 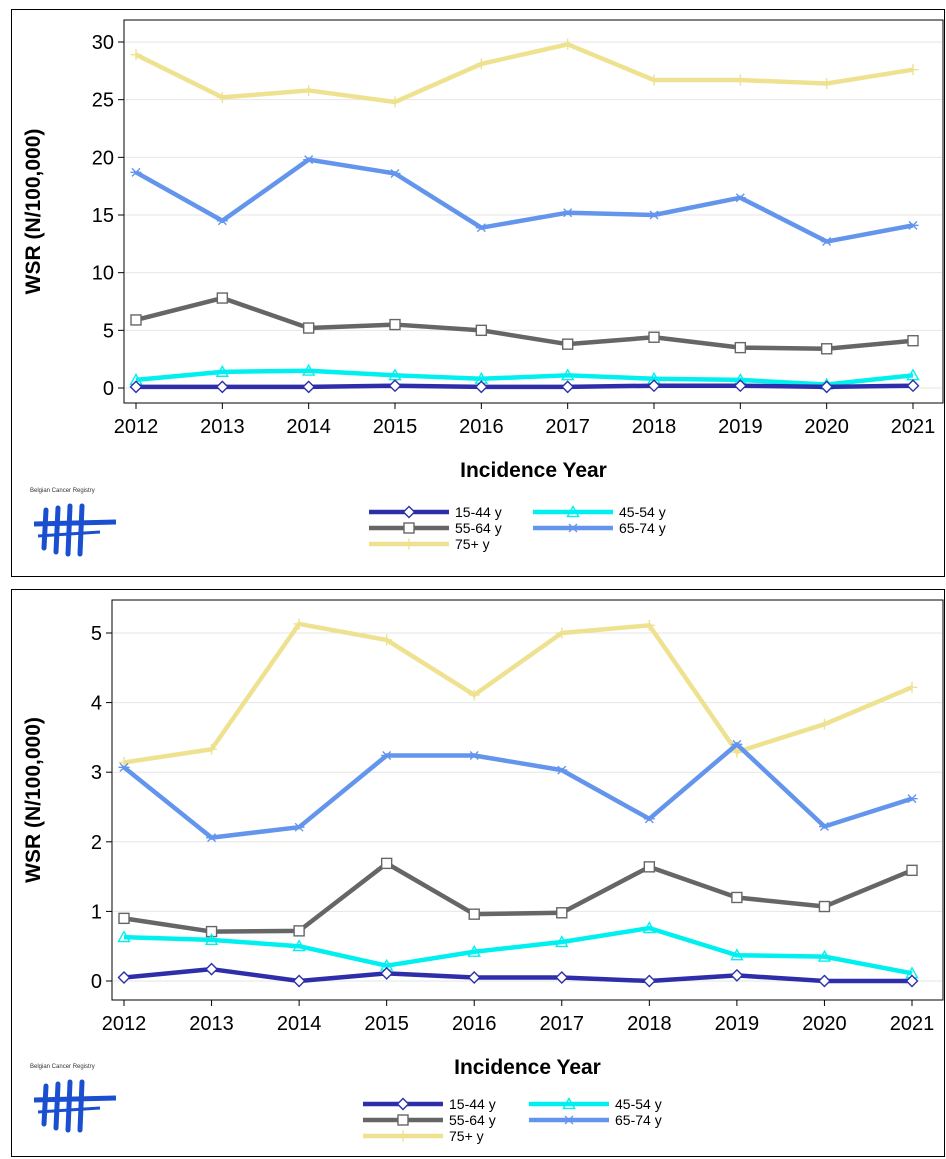 I want to click on x-tick-label: 2021, so click(x=913, y=427).